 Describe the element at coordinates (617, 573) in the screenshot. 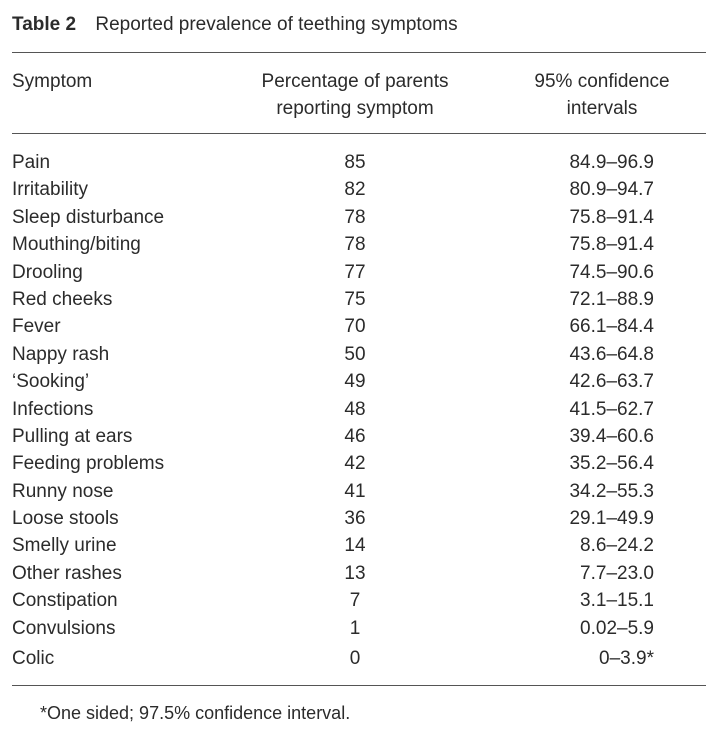

I see `ci-cell: 7.7–23.0` at that location.